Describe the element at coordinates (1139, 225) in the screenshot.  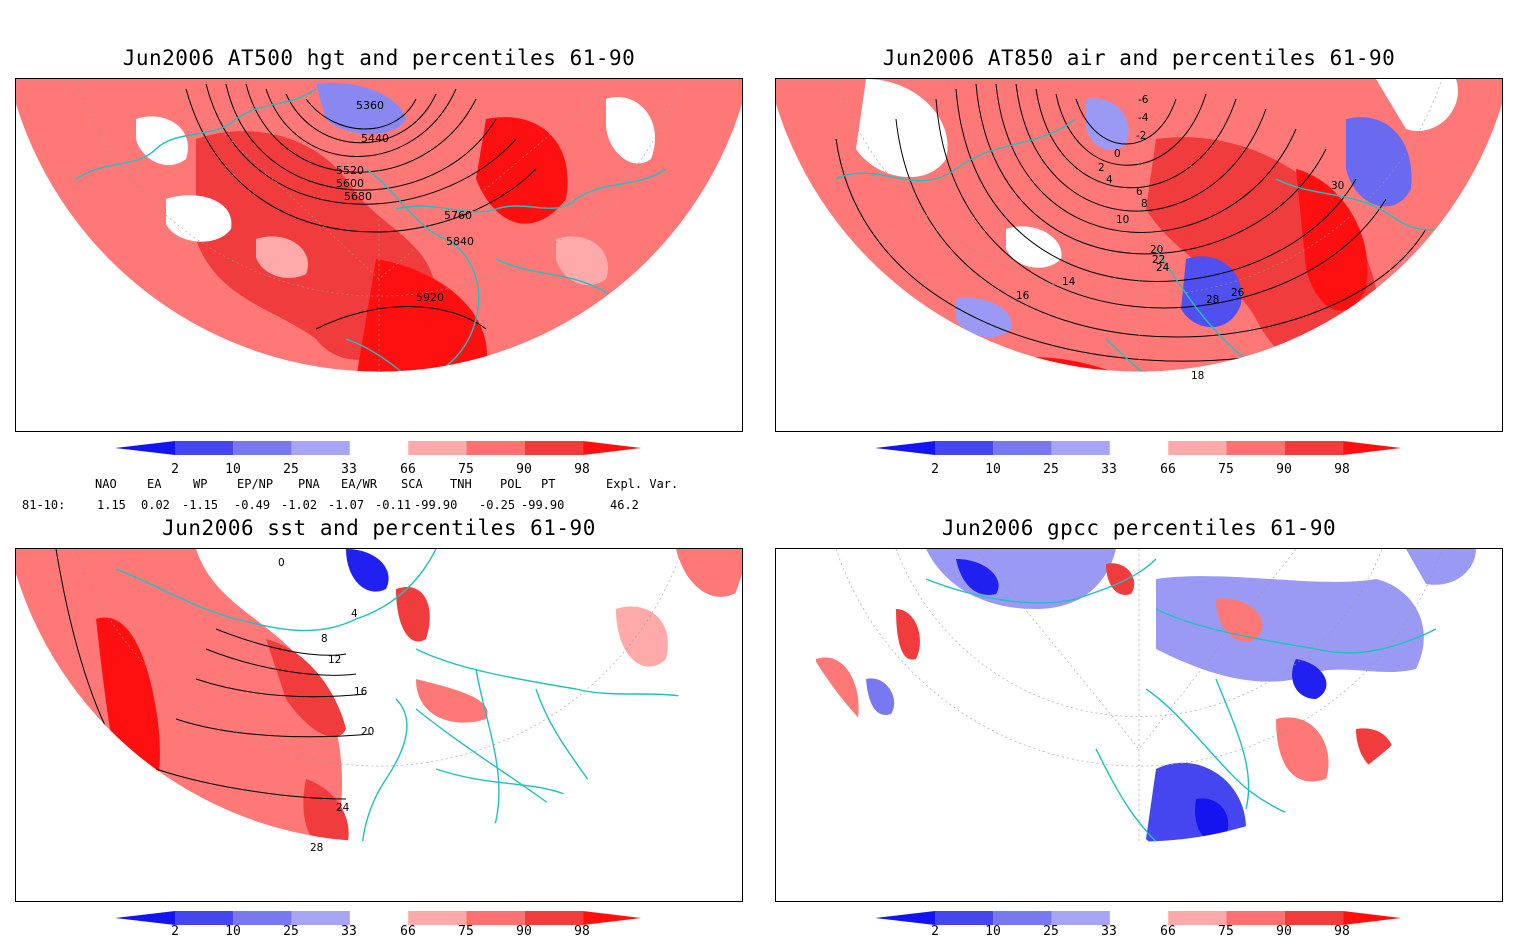
I see `graticule` at that location.